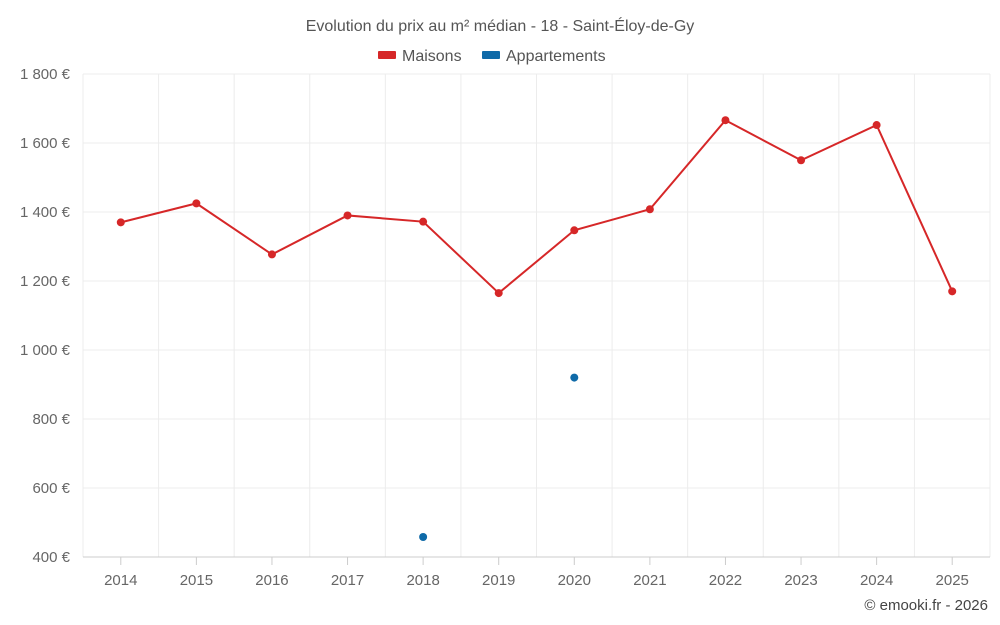 This screenshot has width=1000, height=625. What do you see at coordinates (51, 419) in the screenshot?
I see `y-tick-label: 800 €` at bounding box center [51, 419].